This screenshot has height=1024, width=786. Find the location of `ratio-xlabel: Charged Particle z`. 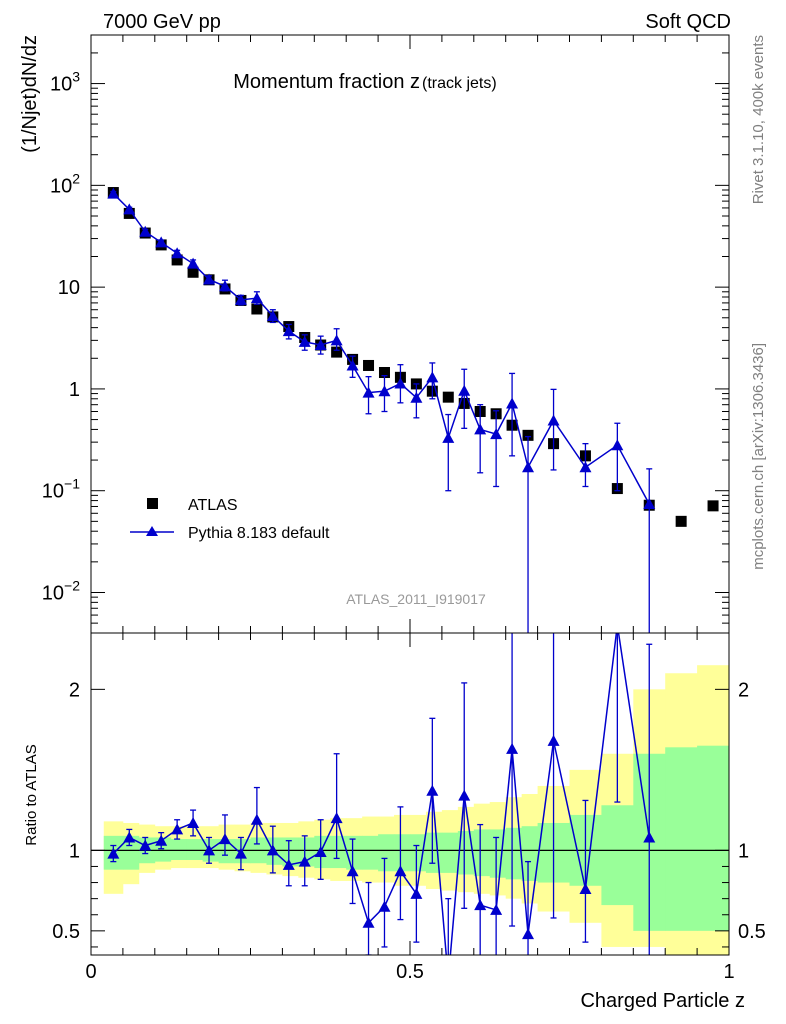

ratio-xlabel: Charged Particle z is located at coordinates (662, 1001).